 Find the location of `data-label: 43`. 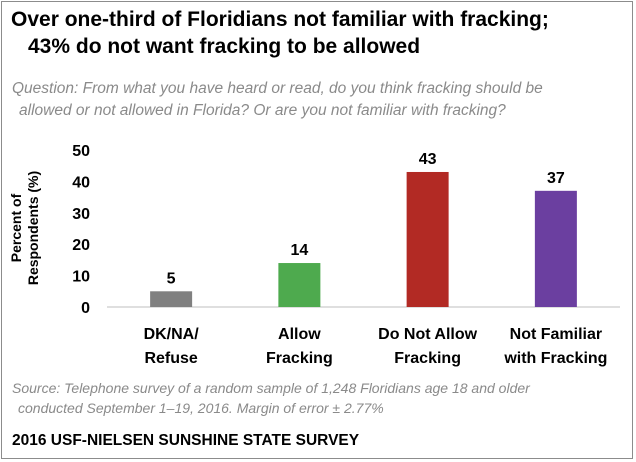

data-label: 43 is located at coordinates (428, 159).